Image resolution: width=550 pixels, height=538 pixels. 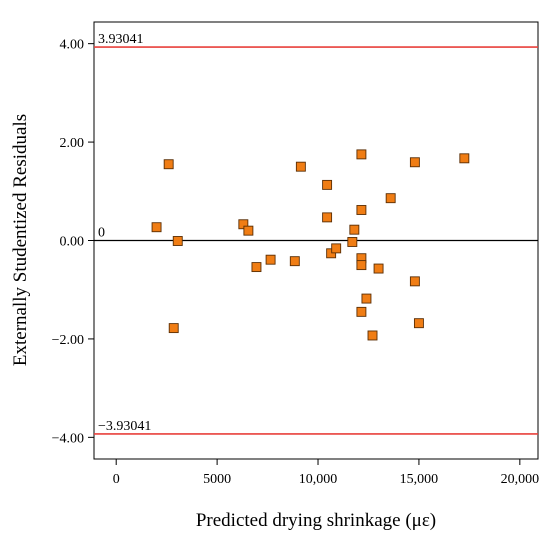 I want to click on x-axis-label: Predicted drying shrinkage (με), so click(x=316, y=520).